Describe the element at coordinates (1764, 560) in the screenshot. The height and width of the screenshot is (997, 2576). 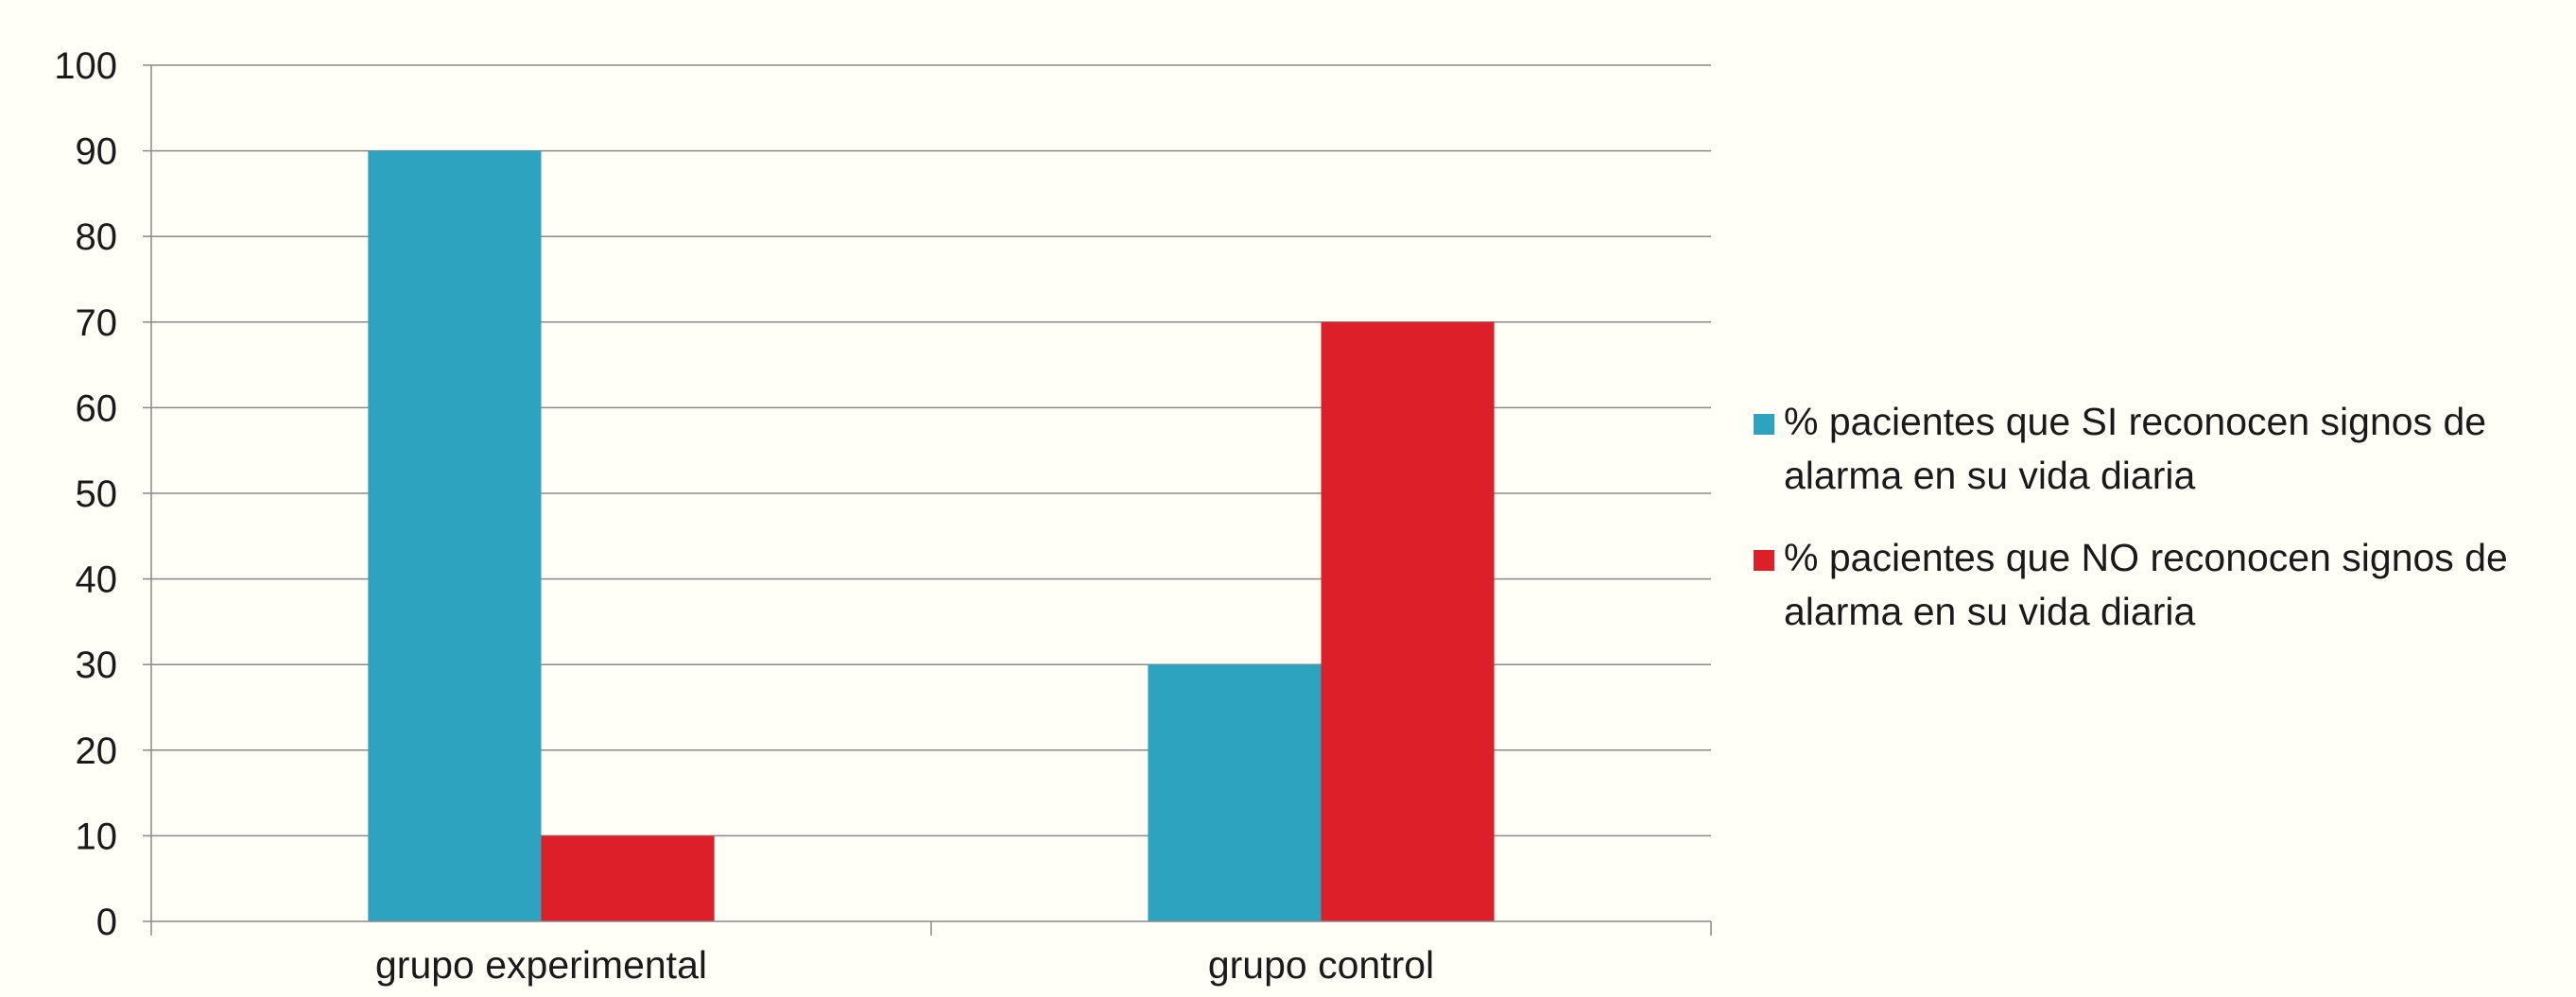
I see `legend-swatch-no` at that location.